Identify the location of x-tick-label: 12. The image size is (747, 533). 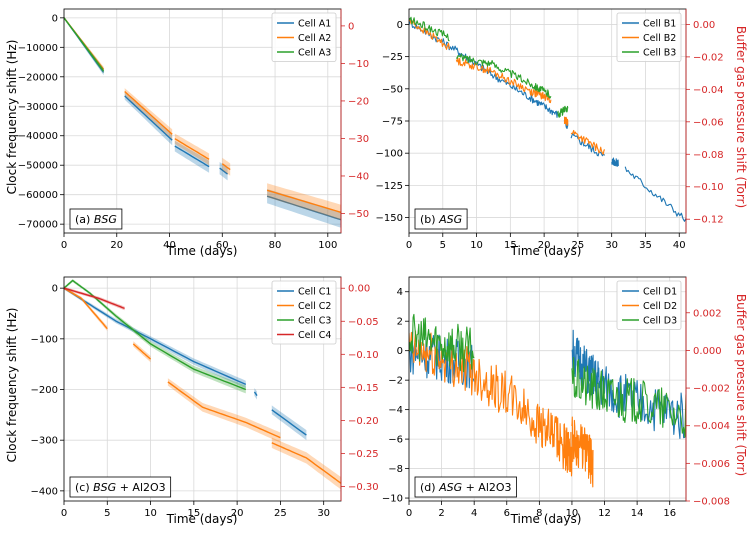
(604, 513).